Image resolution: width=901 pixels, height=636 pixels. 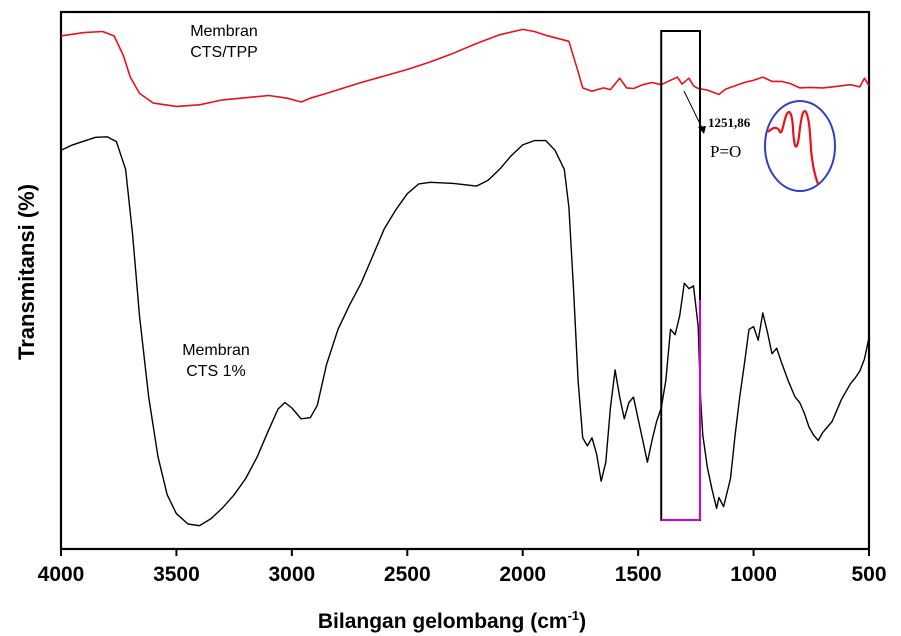 I want to click on x-tick-label-3500: 3500, so click(x=176, y=574).